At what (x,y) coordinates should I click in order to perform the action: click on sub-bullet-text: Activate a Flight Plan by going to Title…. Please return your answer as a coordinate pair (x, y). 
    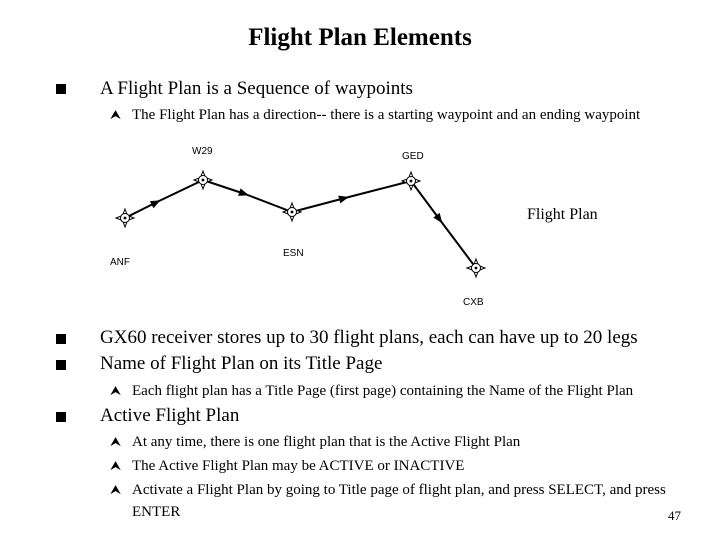
    Looking at the image, I should click on (399, 501).